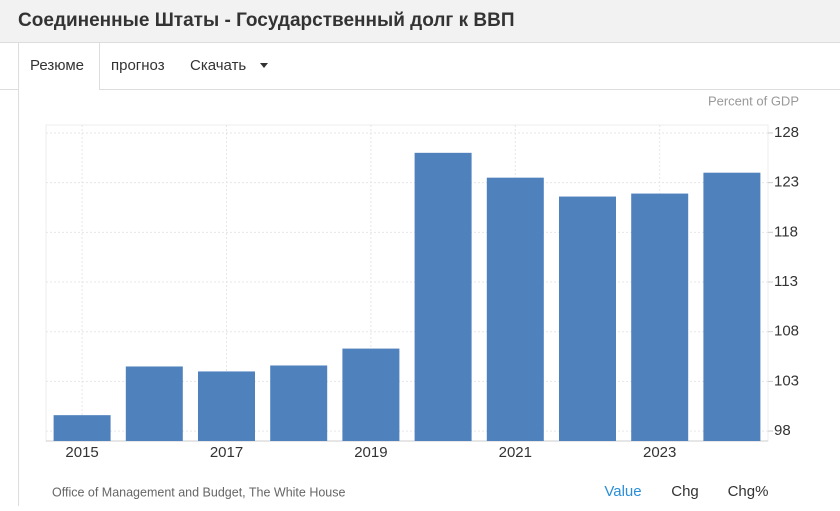 The height and width of the screenshot is (511, 840). I want to click on y-tick-label: 123, so click(786, 182).